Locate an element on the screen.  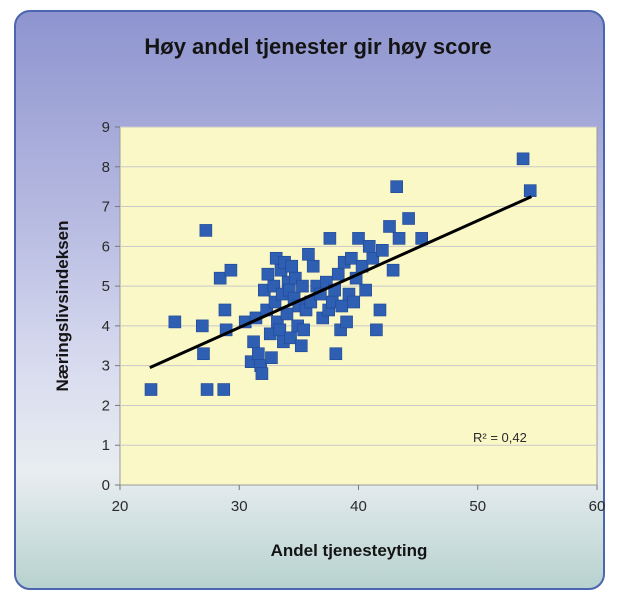
y-axis-ticks: 0 1 2 3 4 5 6 7 8 9 is located at coordinates (111, 306).